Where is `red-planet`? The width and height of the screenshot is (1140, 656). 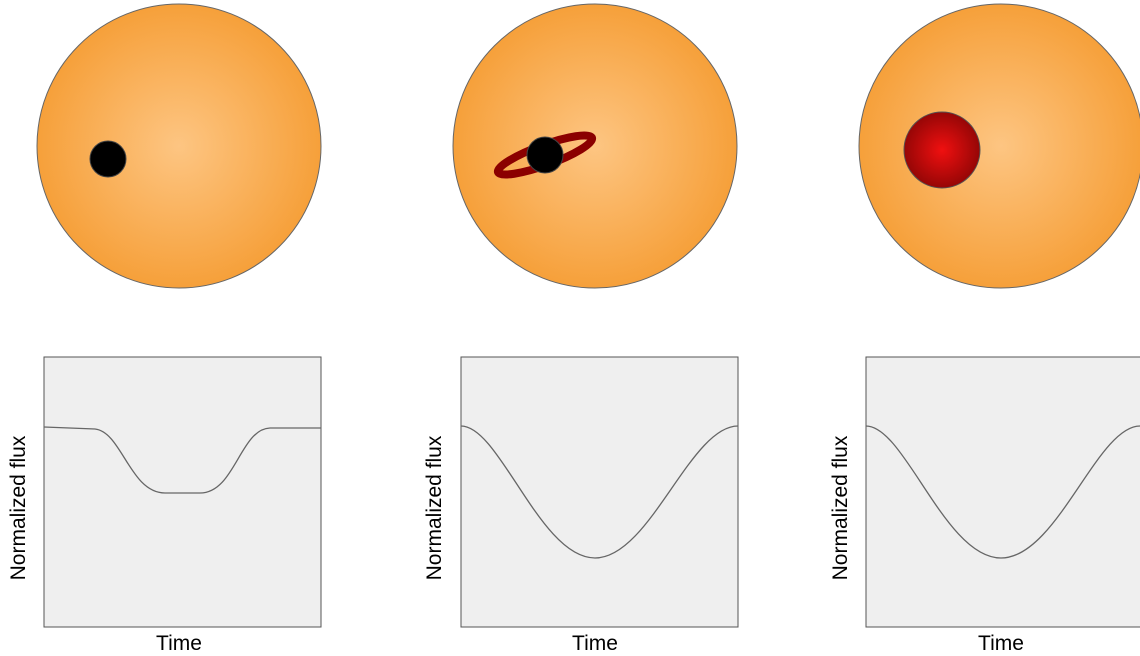
red-planet is located at coordinates (942, 150).